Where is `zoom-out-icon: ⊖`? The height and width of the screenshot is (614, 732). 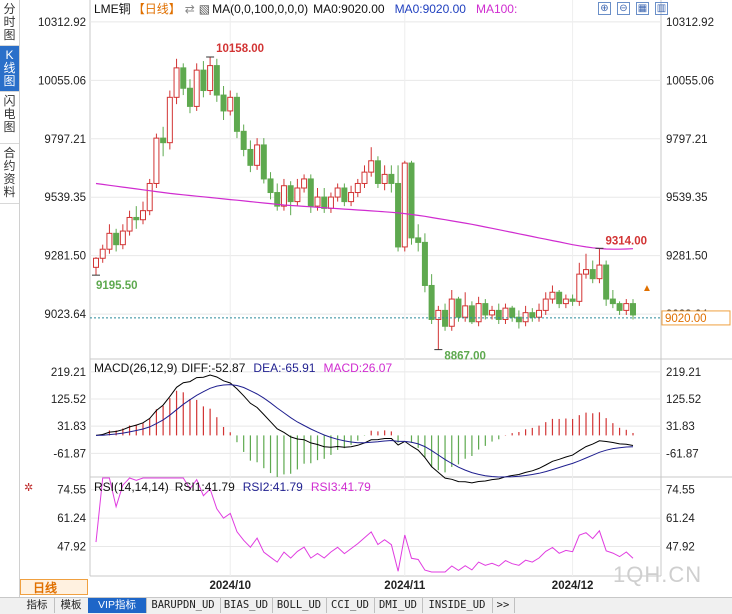 zoom-out-icon: ⊖ is located at coordinates (623, 8).